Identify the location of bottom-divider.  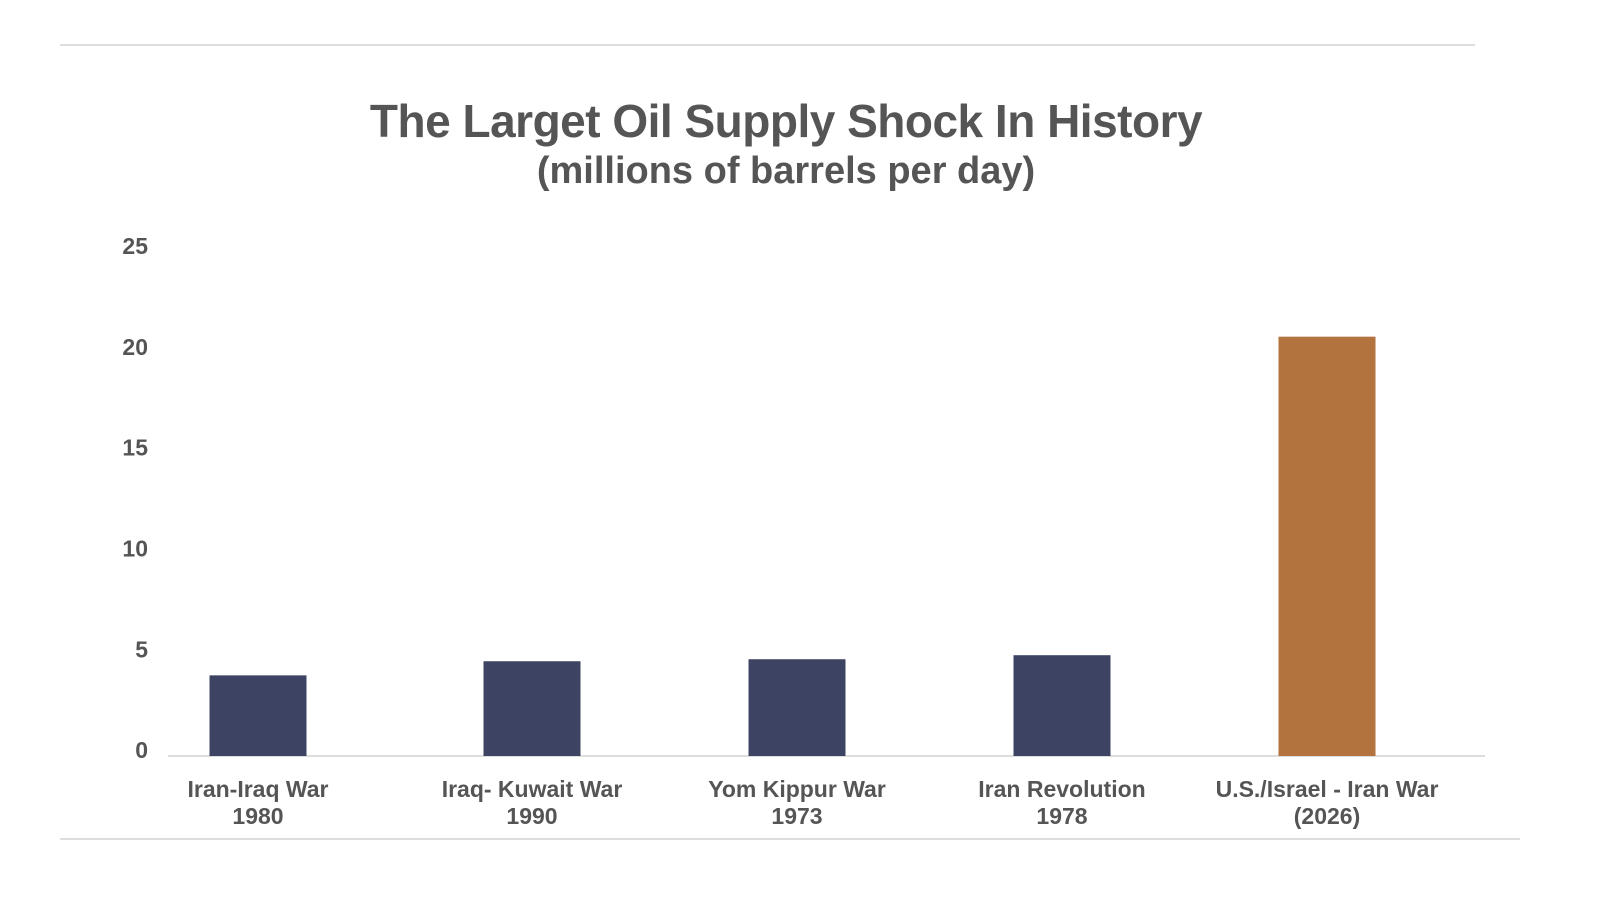
(790, 839).